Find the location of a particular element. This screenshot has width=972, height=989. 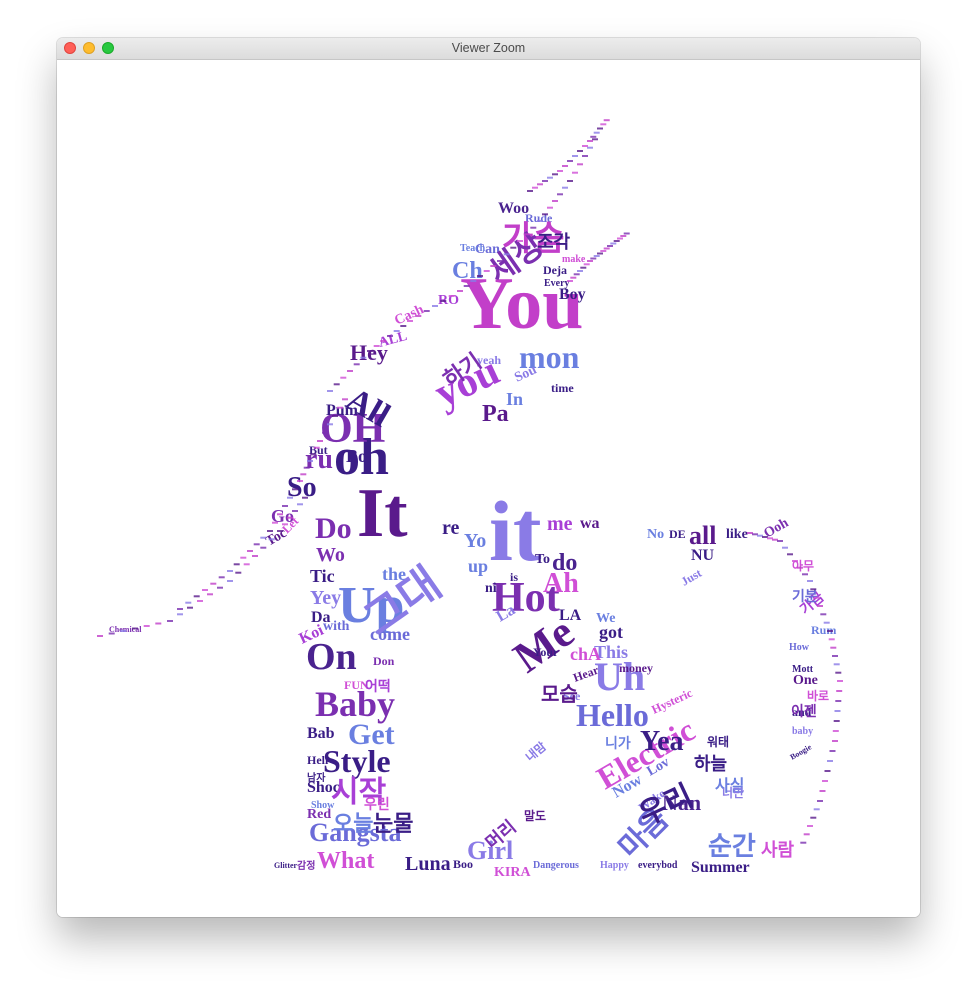

cloud-word: the is located at coordinates (394, 574).